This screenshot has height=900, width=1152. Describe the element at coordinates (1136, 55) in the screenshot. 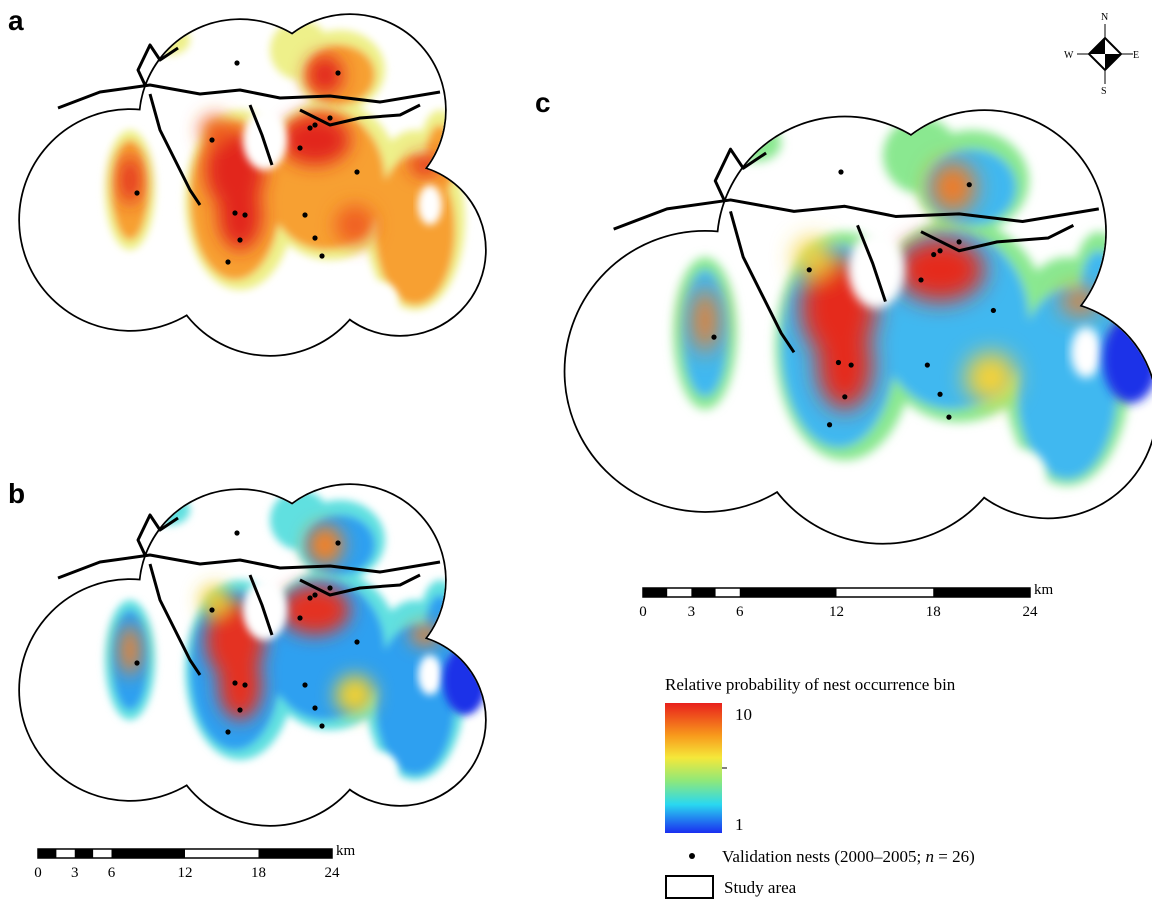

I see `compass-east: E` at that location.